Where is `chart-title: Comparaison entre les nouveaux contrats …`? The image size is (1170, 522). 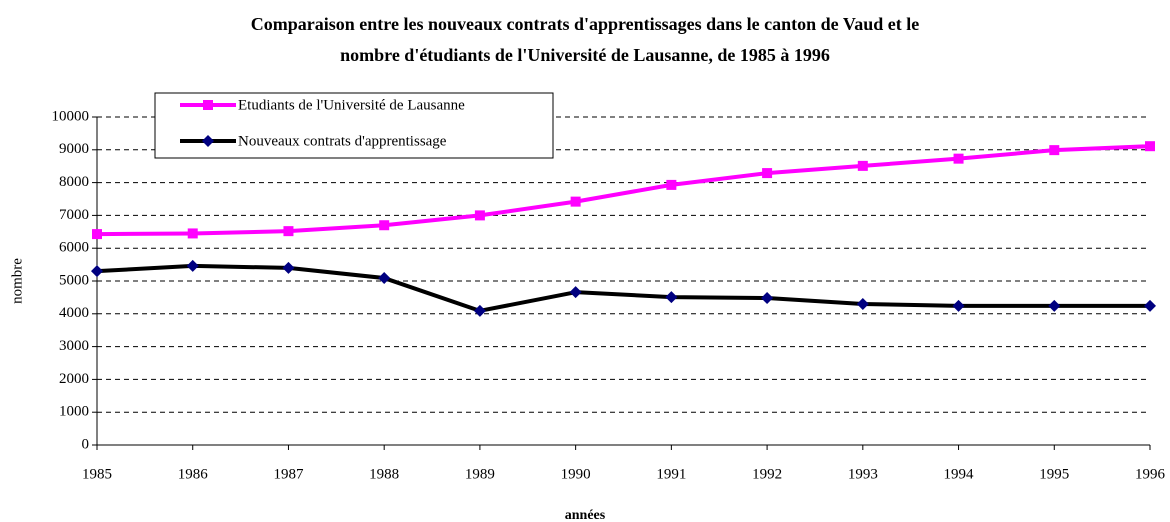
chart-title: Comparaison entre les nouveaux contrats … is located at coordinates (585, 24).